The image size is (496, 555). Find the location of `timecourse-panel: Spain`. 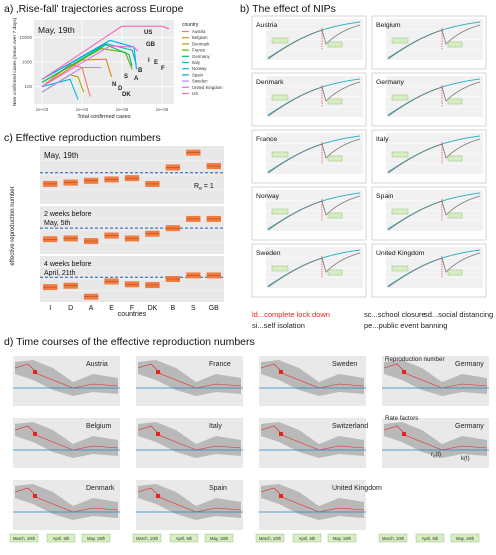

timecourse-panel: Spain is located at coordinates (189, 505).